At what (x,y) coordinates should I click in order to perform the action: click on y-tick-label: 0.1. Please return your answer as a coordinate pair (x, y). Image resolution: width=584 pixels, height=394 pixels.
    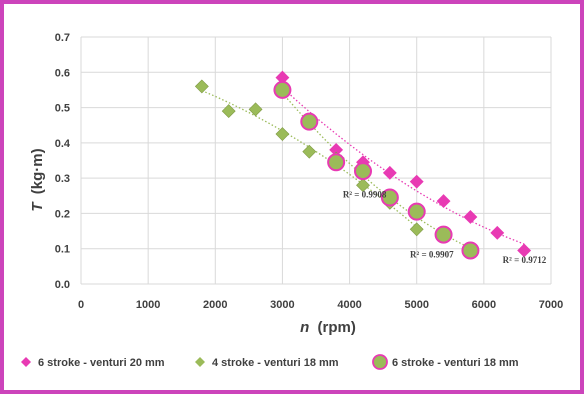
    Looking at the image, I should click on (62, 250).